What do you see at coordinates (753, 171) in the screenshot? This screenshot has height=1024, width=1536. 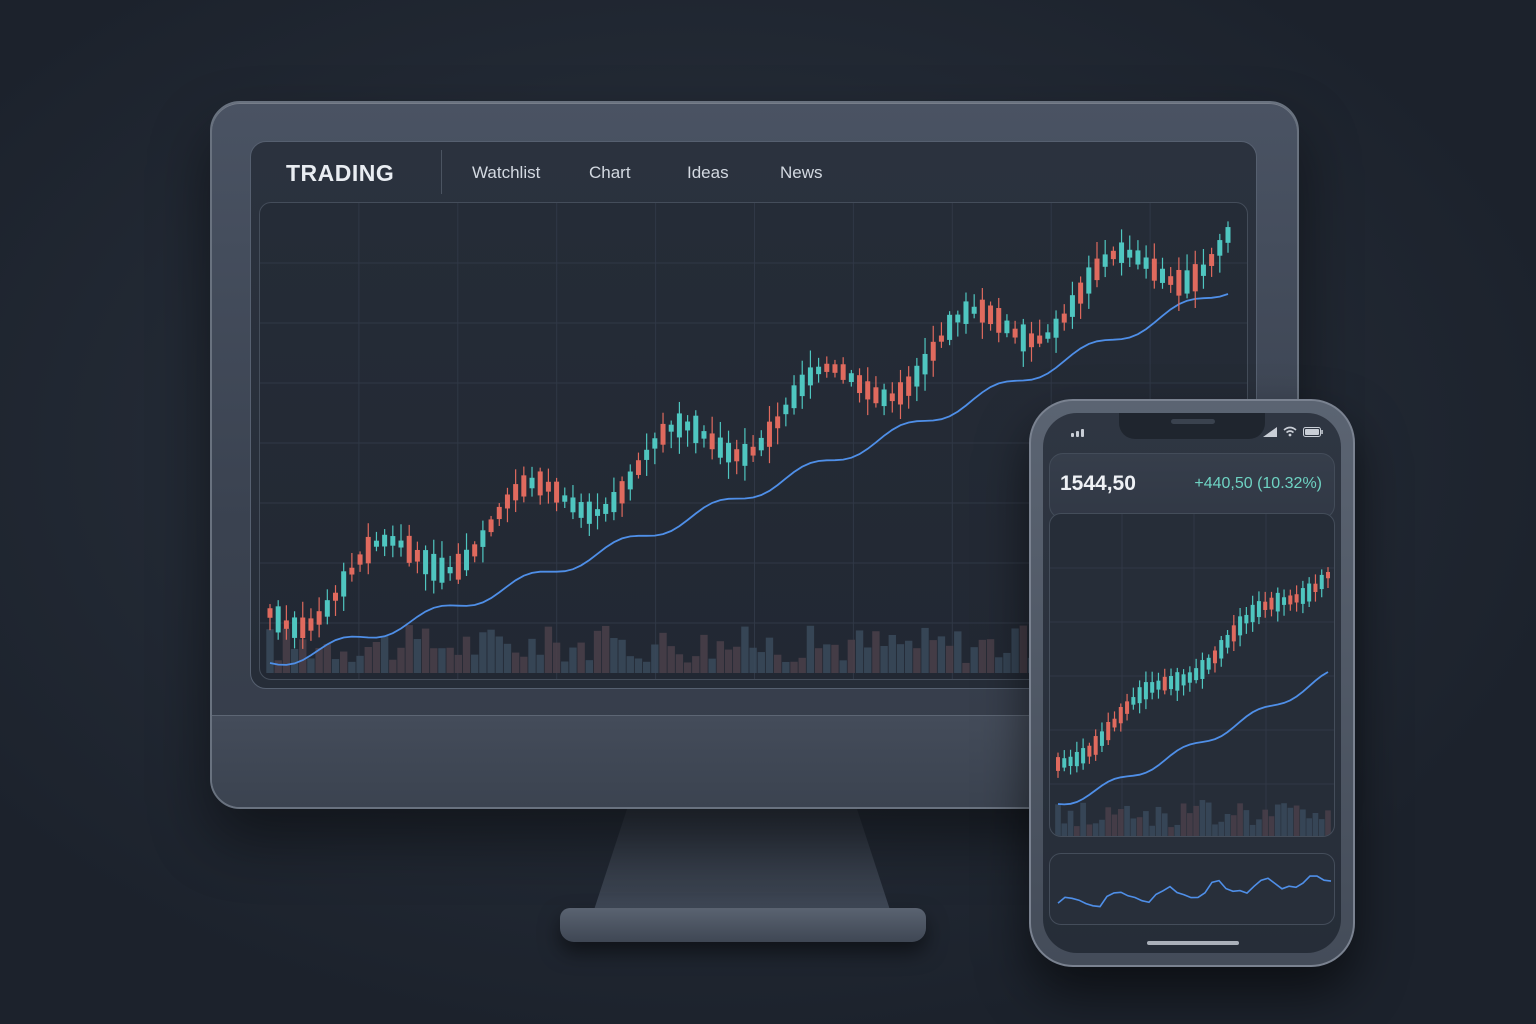 I see `top-navigation: TRADING Watchlist Chart Ideas News` at bounding box center [753, 171].